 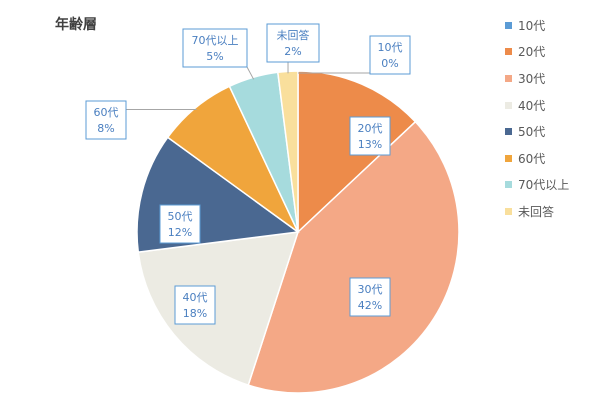 I want to click on data-label-category: 20代, so click(x=370, y=128).